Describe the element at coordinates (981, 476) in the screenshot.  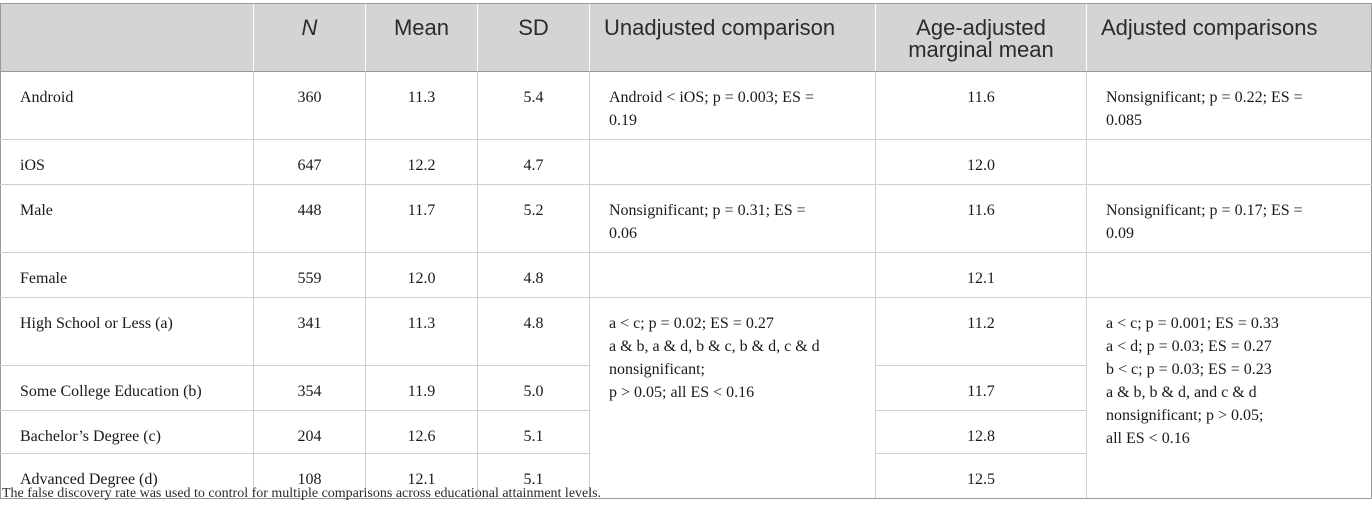
I see `adjusted-mean-value: 12.5` at that location.